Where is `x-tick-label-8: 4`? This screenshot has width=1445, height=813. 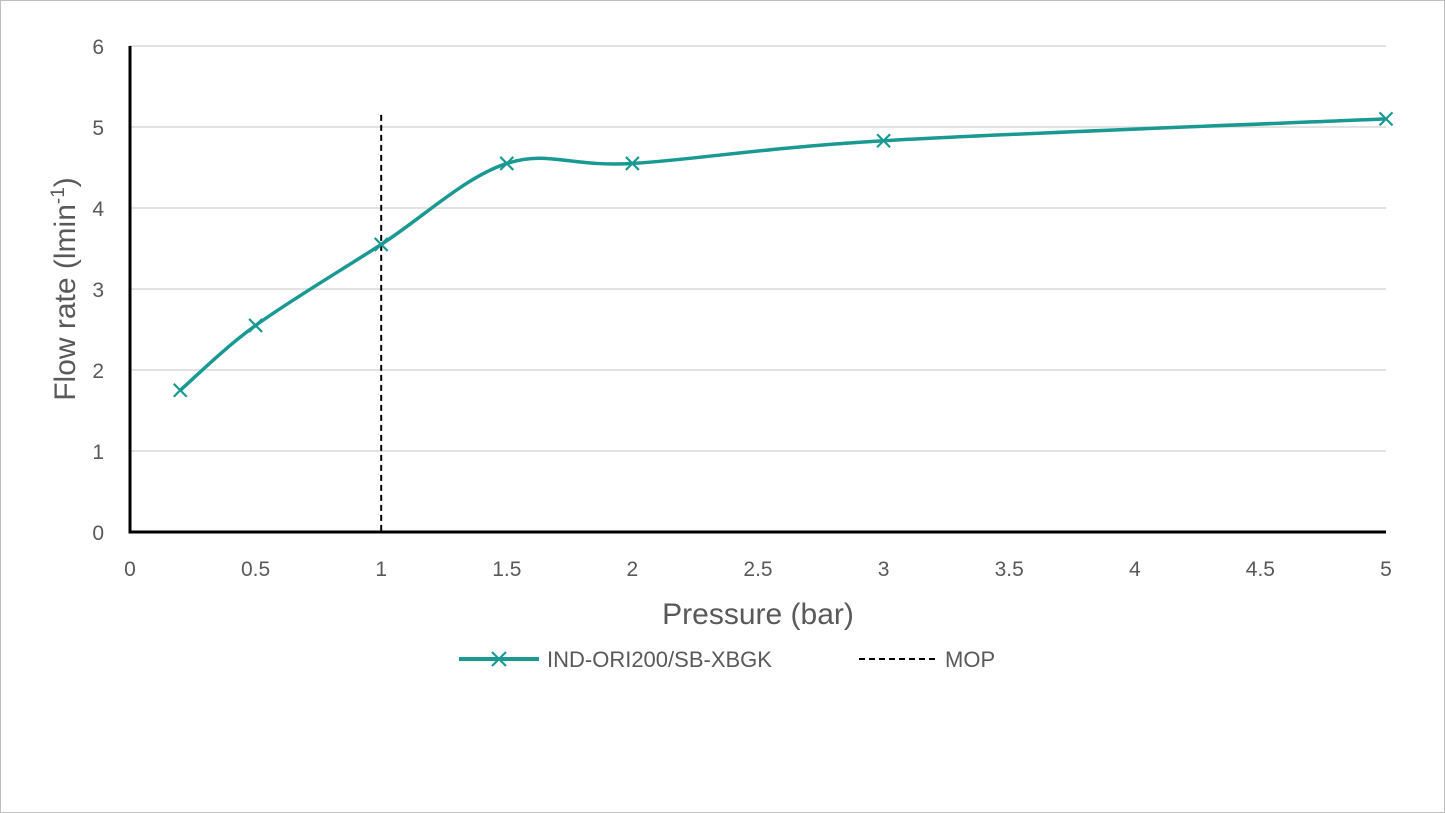
x-tick-label-8: 4 is located at coordinates (1135, 569).